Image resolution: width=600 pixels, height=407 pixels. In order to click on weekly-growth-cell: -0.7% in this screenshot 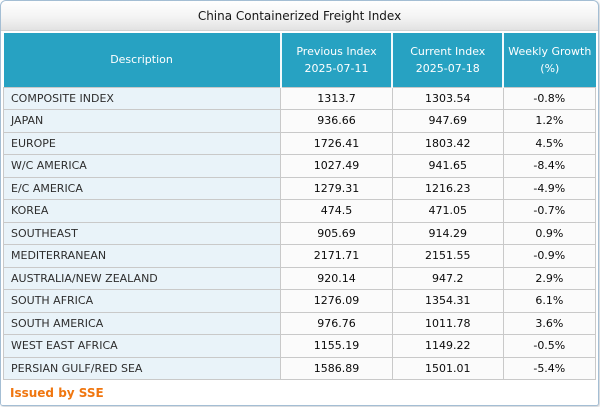, I will do `click(549, 211)`.